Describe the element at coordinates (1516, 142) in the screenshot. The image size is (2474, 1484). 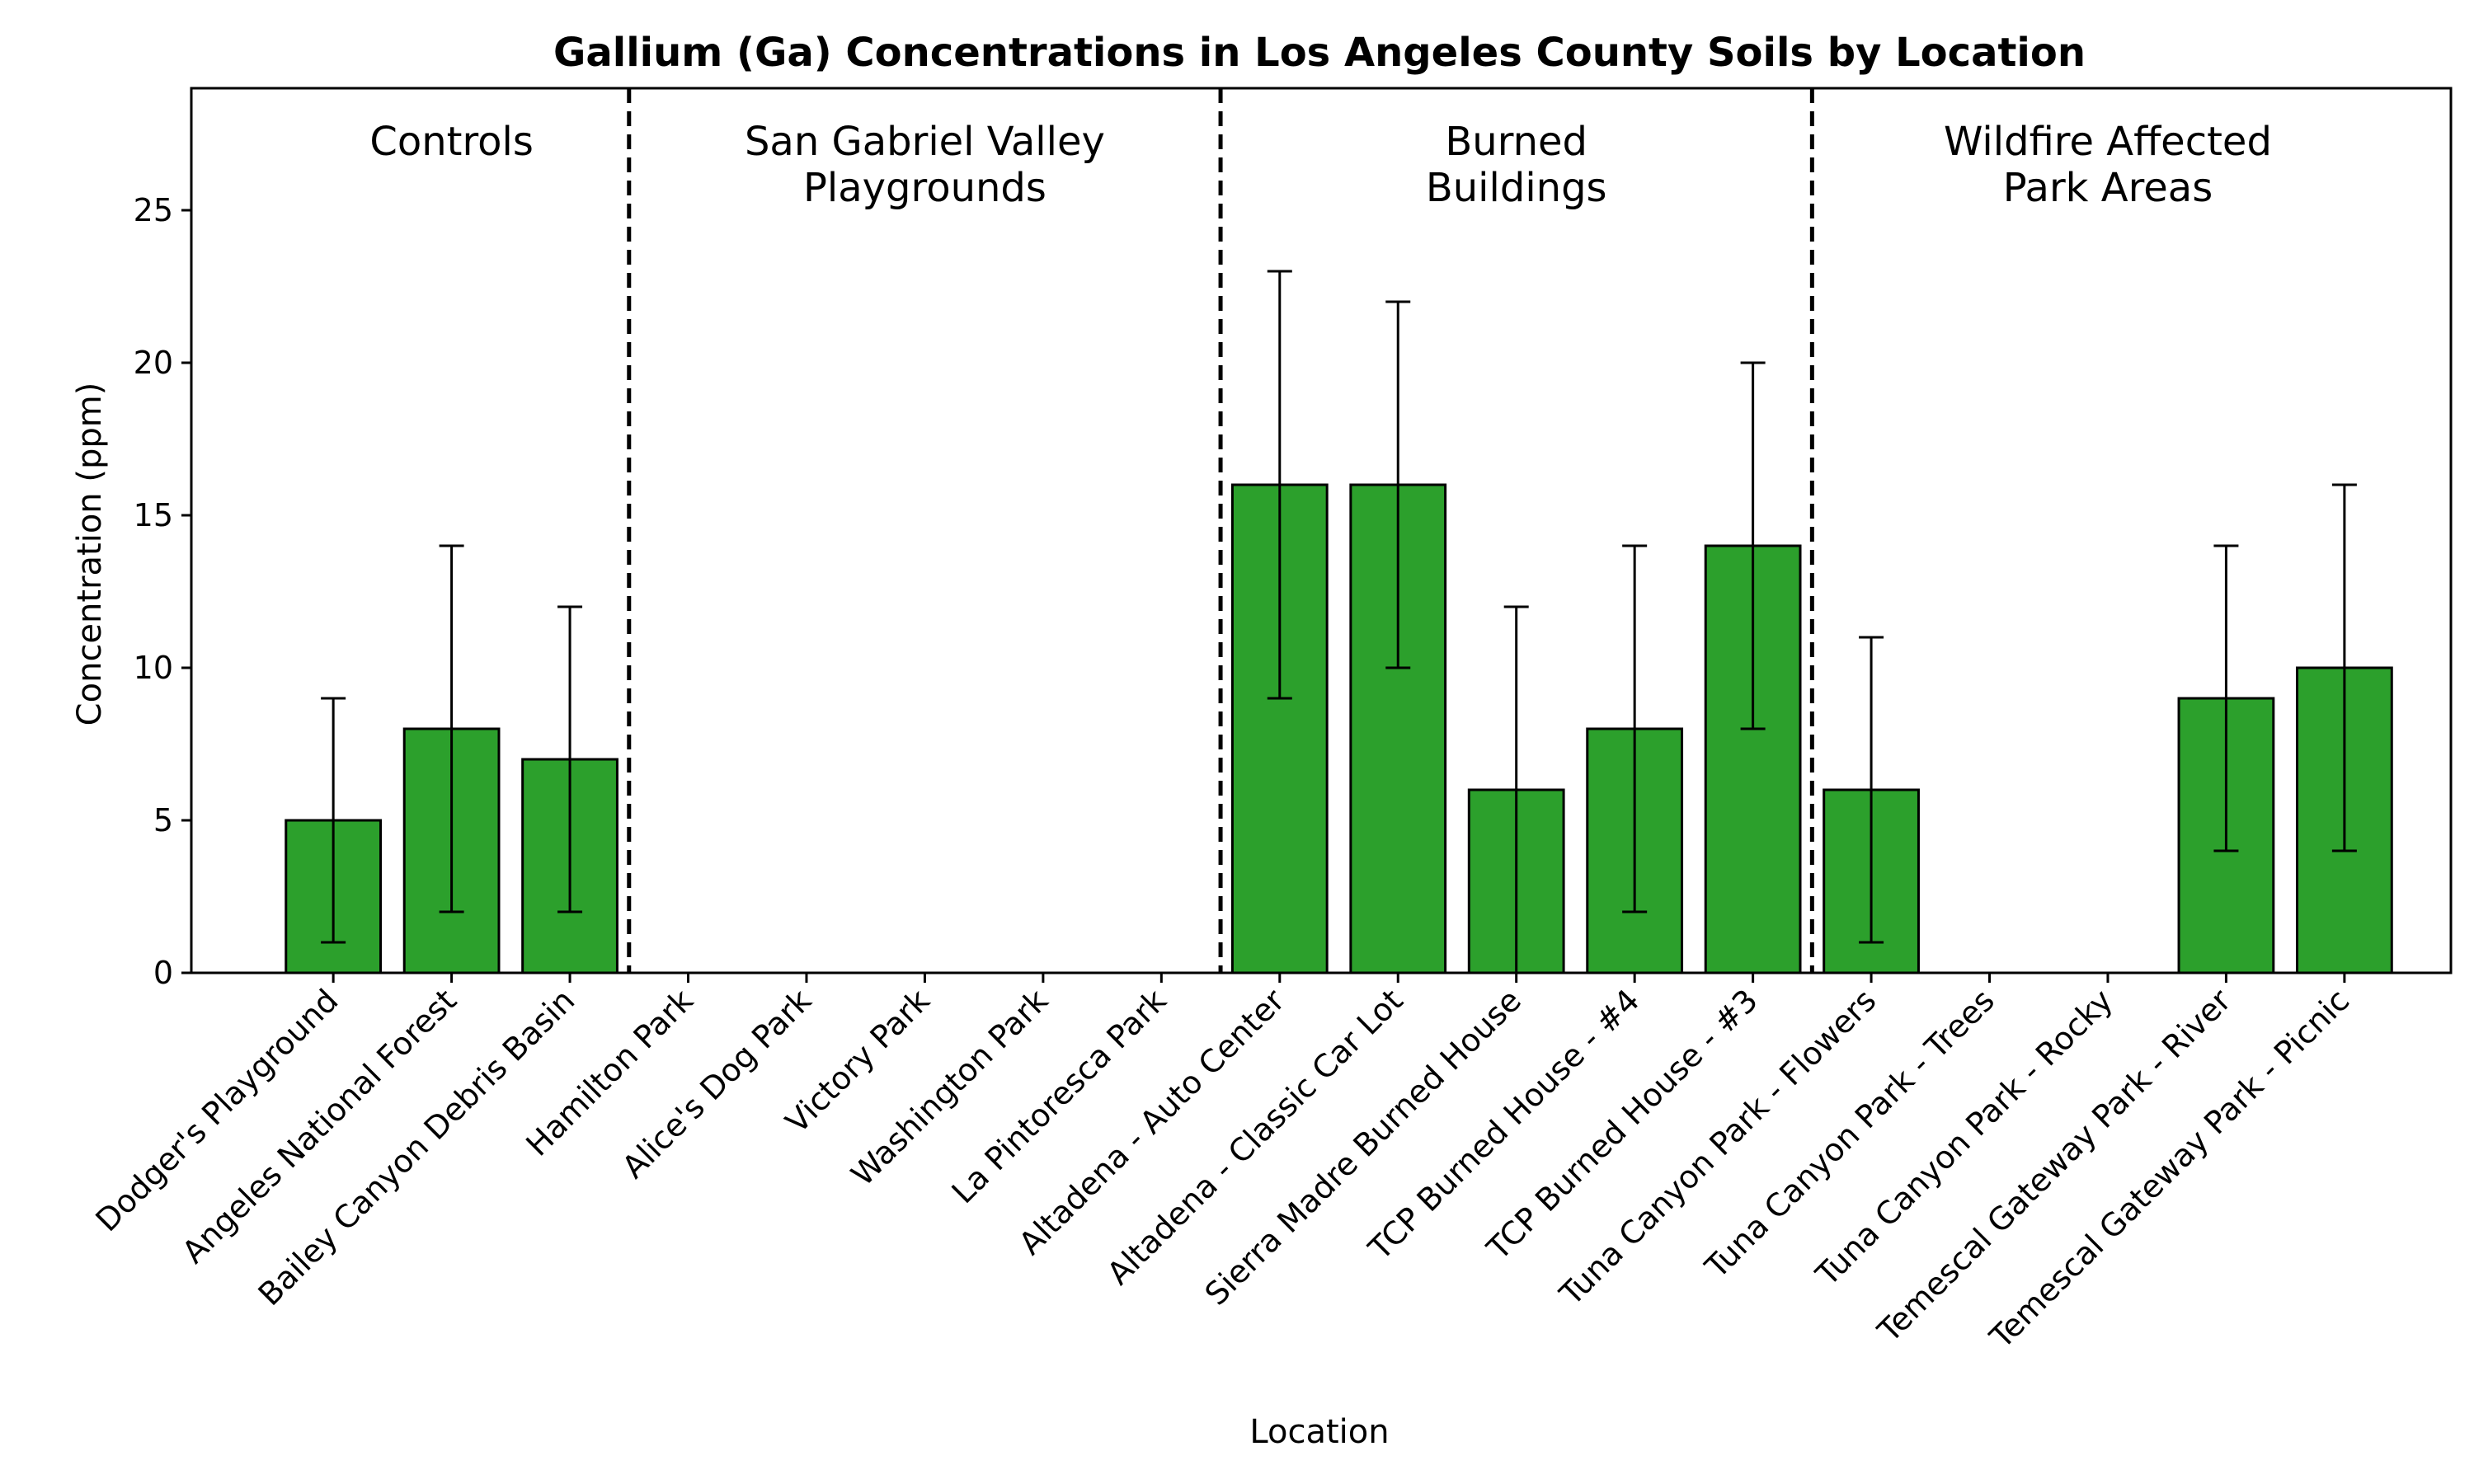
I see `group-label: Burned` at that location.